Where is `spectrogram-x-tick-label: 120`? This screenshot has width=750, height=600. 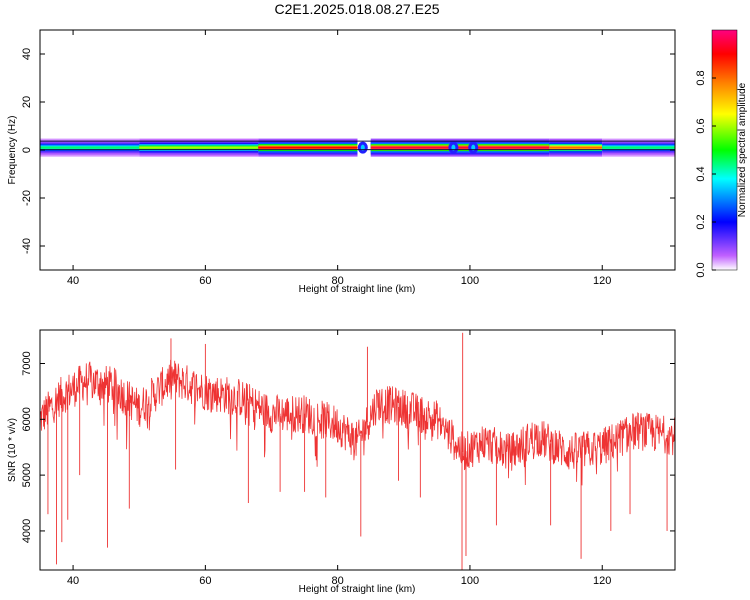 spectrogram-x-tick-label: 120 is located at coordinates (602, 281).